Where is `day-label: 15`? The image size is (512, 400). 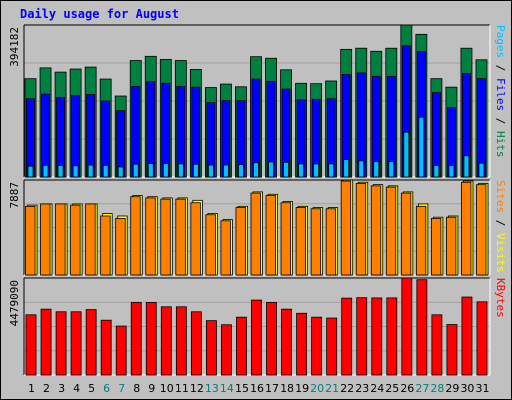 day-label: 15 is located at coordinates (242, 388).